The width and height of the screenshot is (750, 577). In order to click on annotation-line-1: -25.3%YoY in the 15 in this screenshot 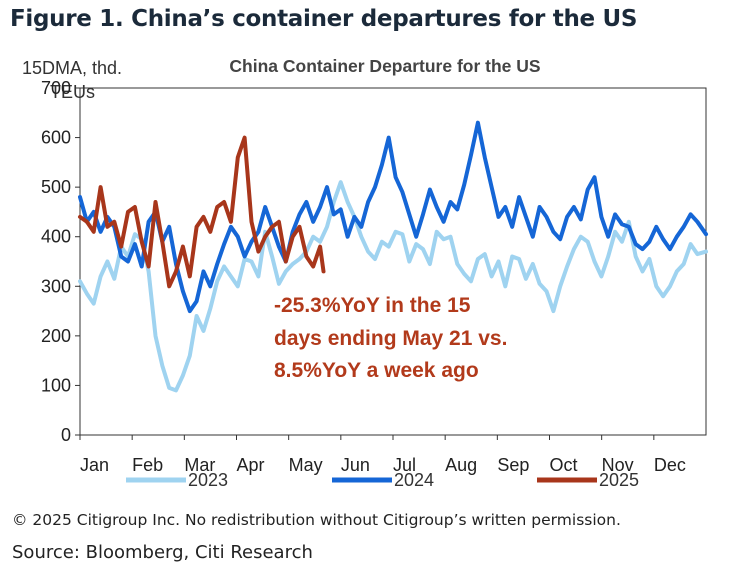, I will do `click(372, 305)`.